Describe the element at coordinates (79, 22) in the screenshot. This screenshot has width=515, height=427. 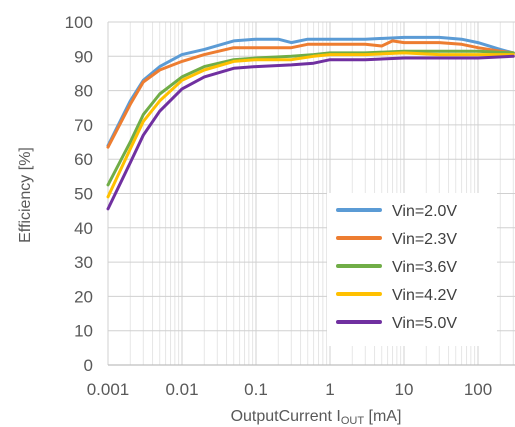
I see `y-tick-label: 100` at that location.